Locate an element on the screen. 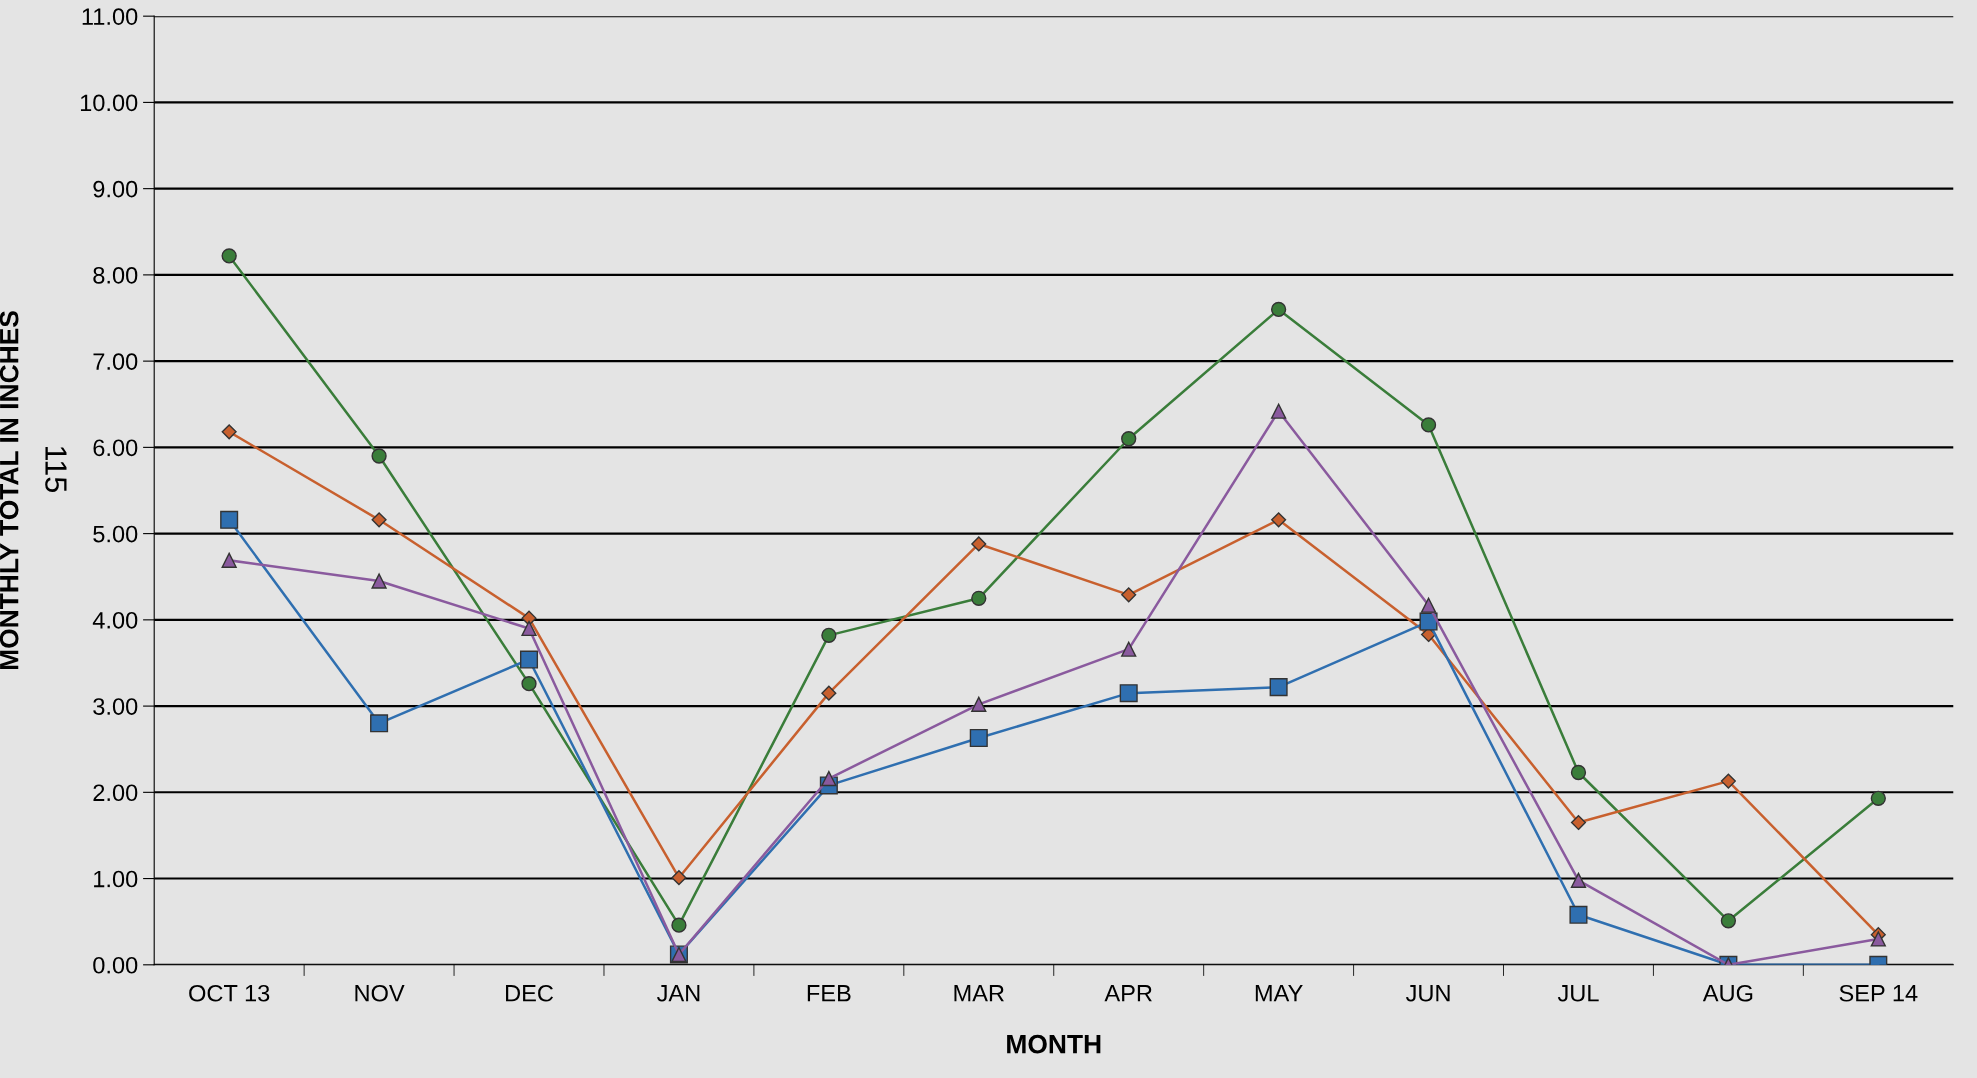 The width and height of the screenshot is (1977, 1078). y-tick-label: 1.00 is located at coordinates (116, 879).